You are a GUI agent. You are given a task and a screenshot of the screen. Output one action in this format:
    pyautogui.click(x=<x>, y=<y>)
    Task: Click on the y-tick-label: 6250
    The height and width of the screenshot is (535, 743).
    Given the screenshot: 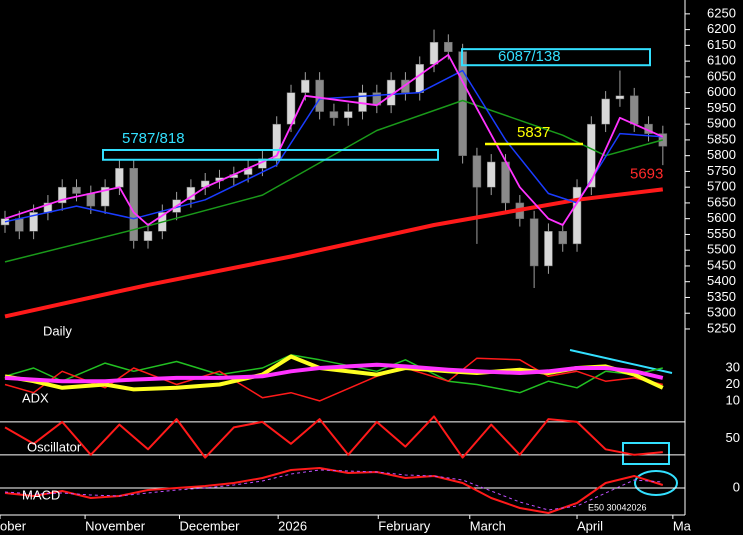 What is the action you would take?
    pyautogui.click(x=721, y=12)
    